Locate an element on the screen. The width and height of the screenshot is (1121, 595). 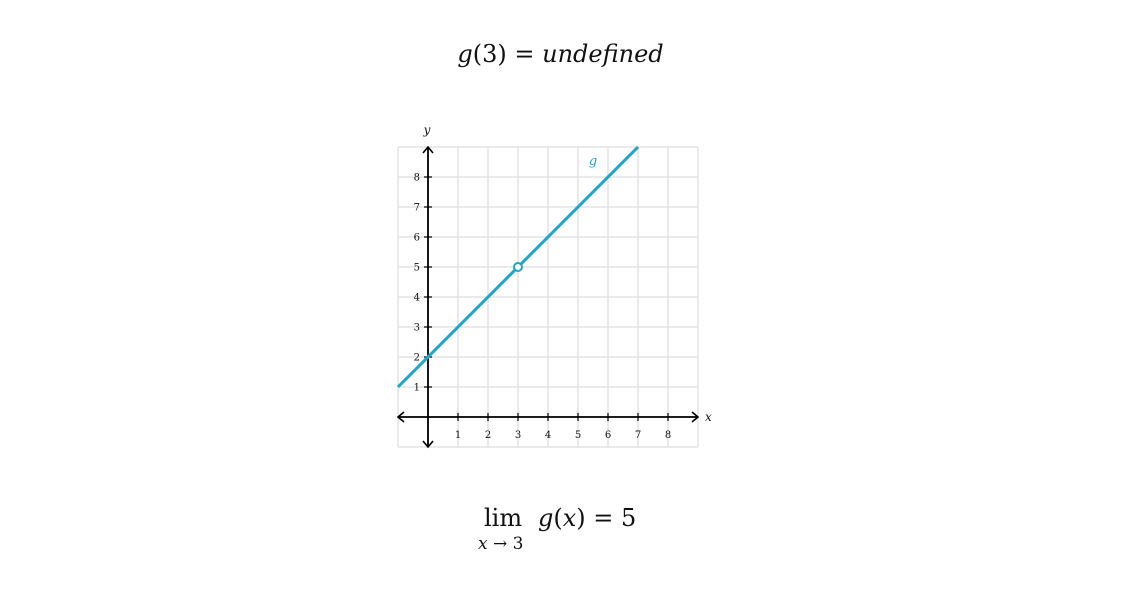
grid is located at coordinates (548, 297).